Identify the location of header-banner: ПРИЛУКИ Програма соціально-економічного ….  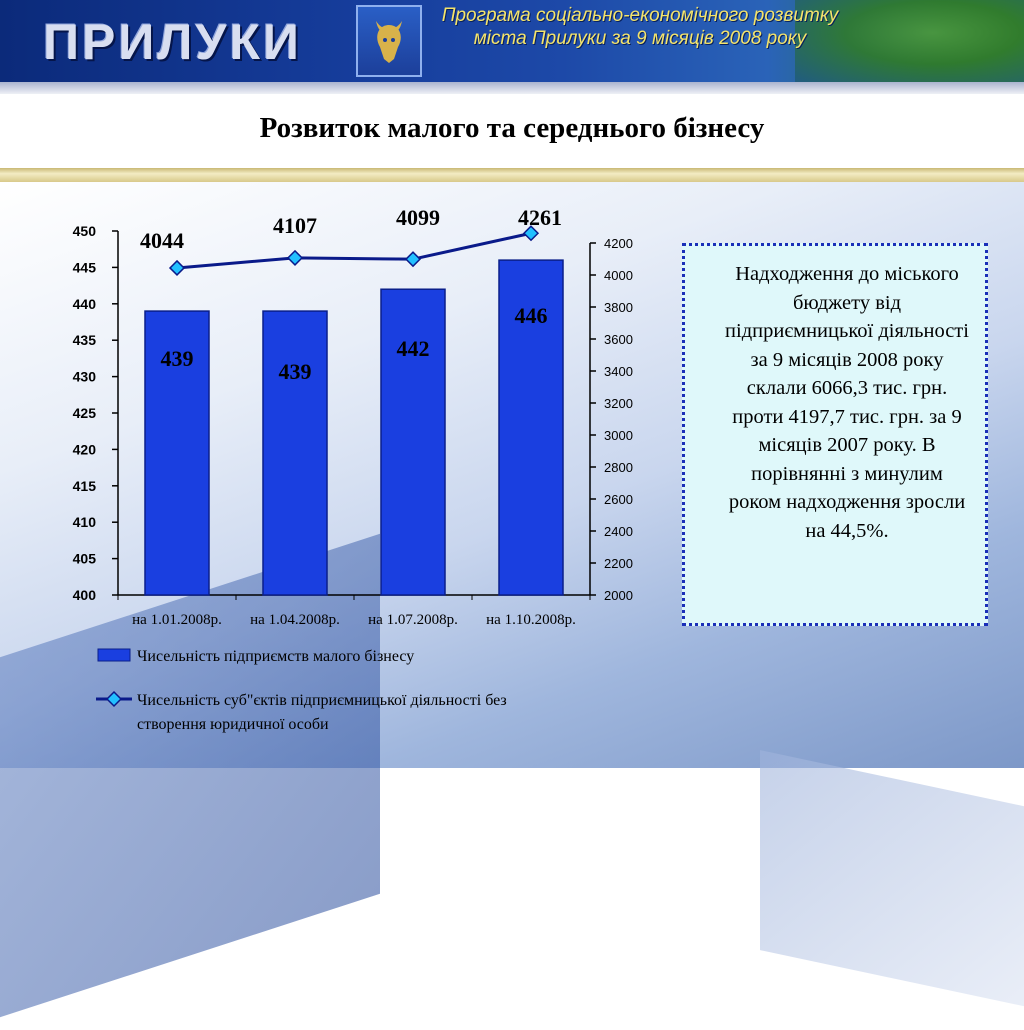
(512, 41).